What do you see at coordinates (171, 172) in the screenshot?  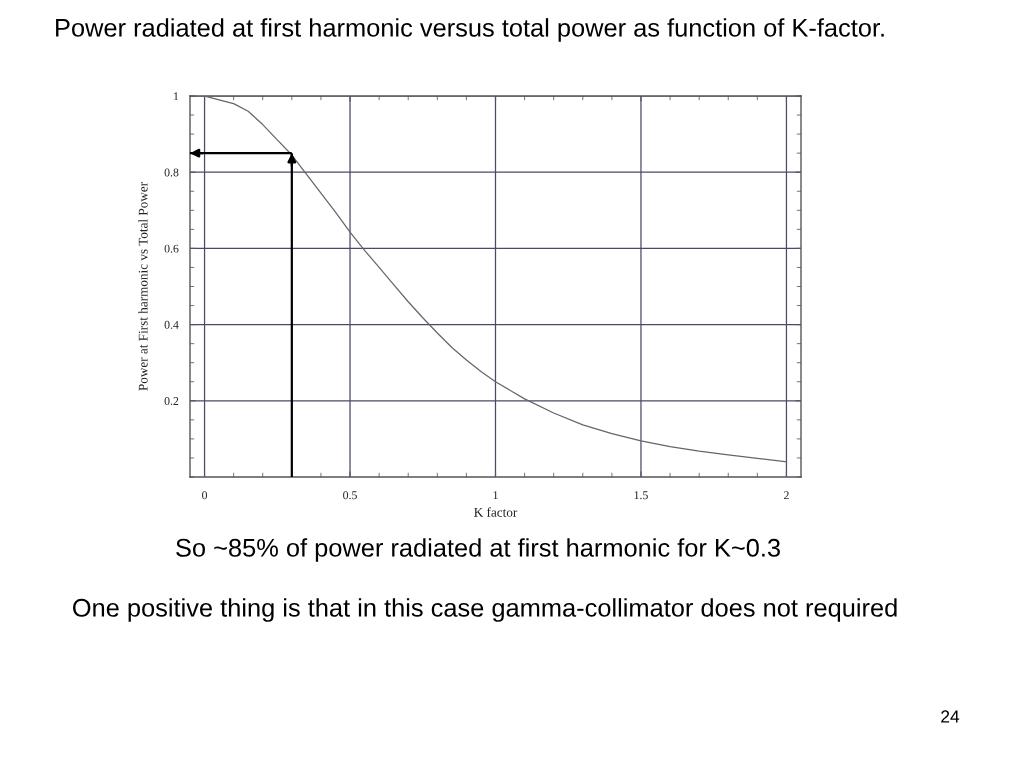 I see `y-tick-label: 0.8` at bounding box center [171, 172].